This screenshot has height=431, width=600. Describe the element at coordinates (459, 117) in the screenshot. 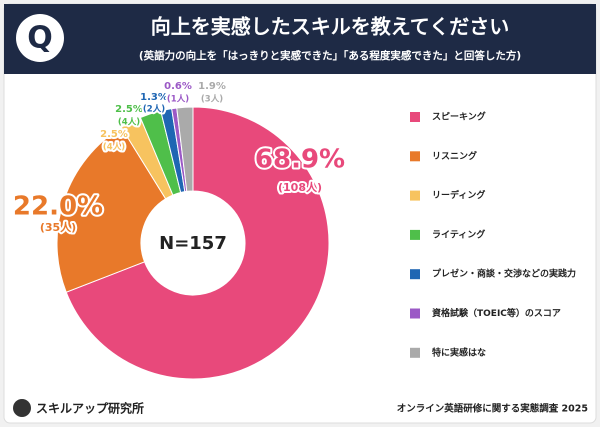

I see `legend-label: スピーキング` at that location.